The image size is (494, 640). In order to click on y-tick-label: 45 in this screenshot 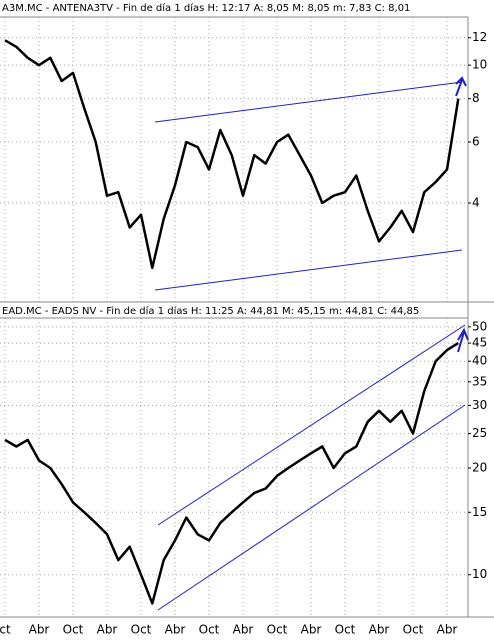, I will do `click(479, 343)`.